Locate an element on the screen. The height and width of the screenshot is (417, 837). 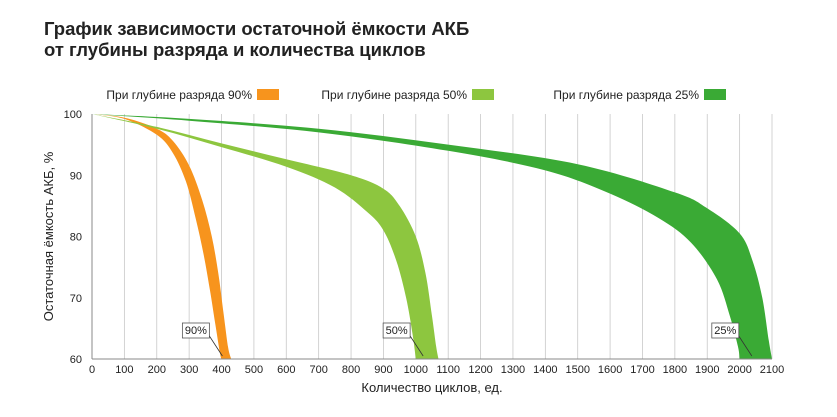
y-tick-label: 70 is located at coordinates (76, 299).